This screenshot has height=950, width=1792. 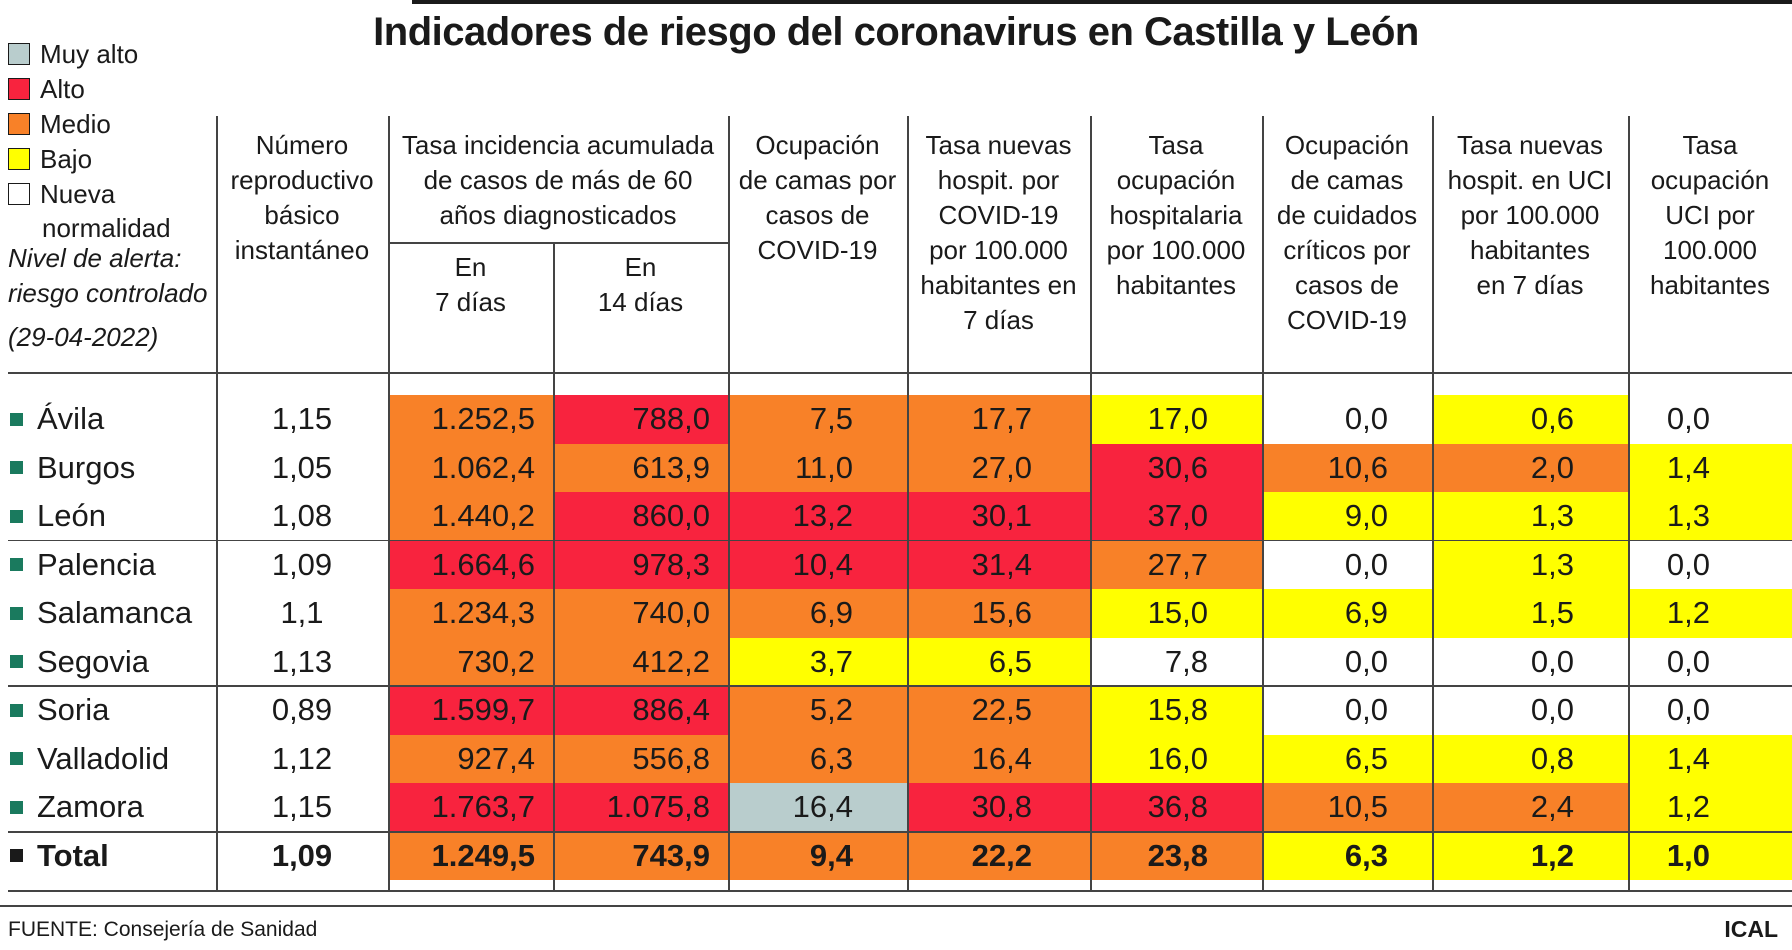 I want to click on table-cell: 0,89, so click(x=302, y=709).